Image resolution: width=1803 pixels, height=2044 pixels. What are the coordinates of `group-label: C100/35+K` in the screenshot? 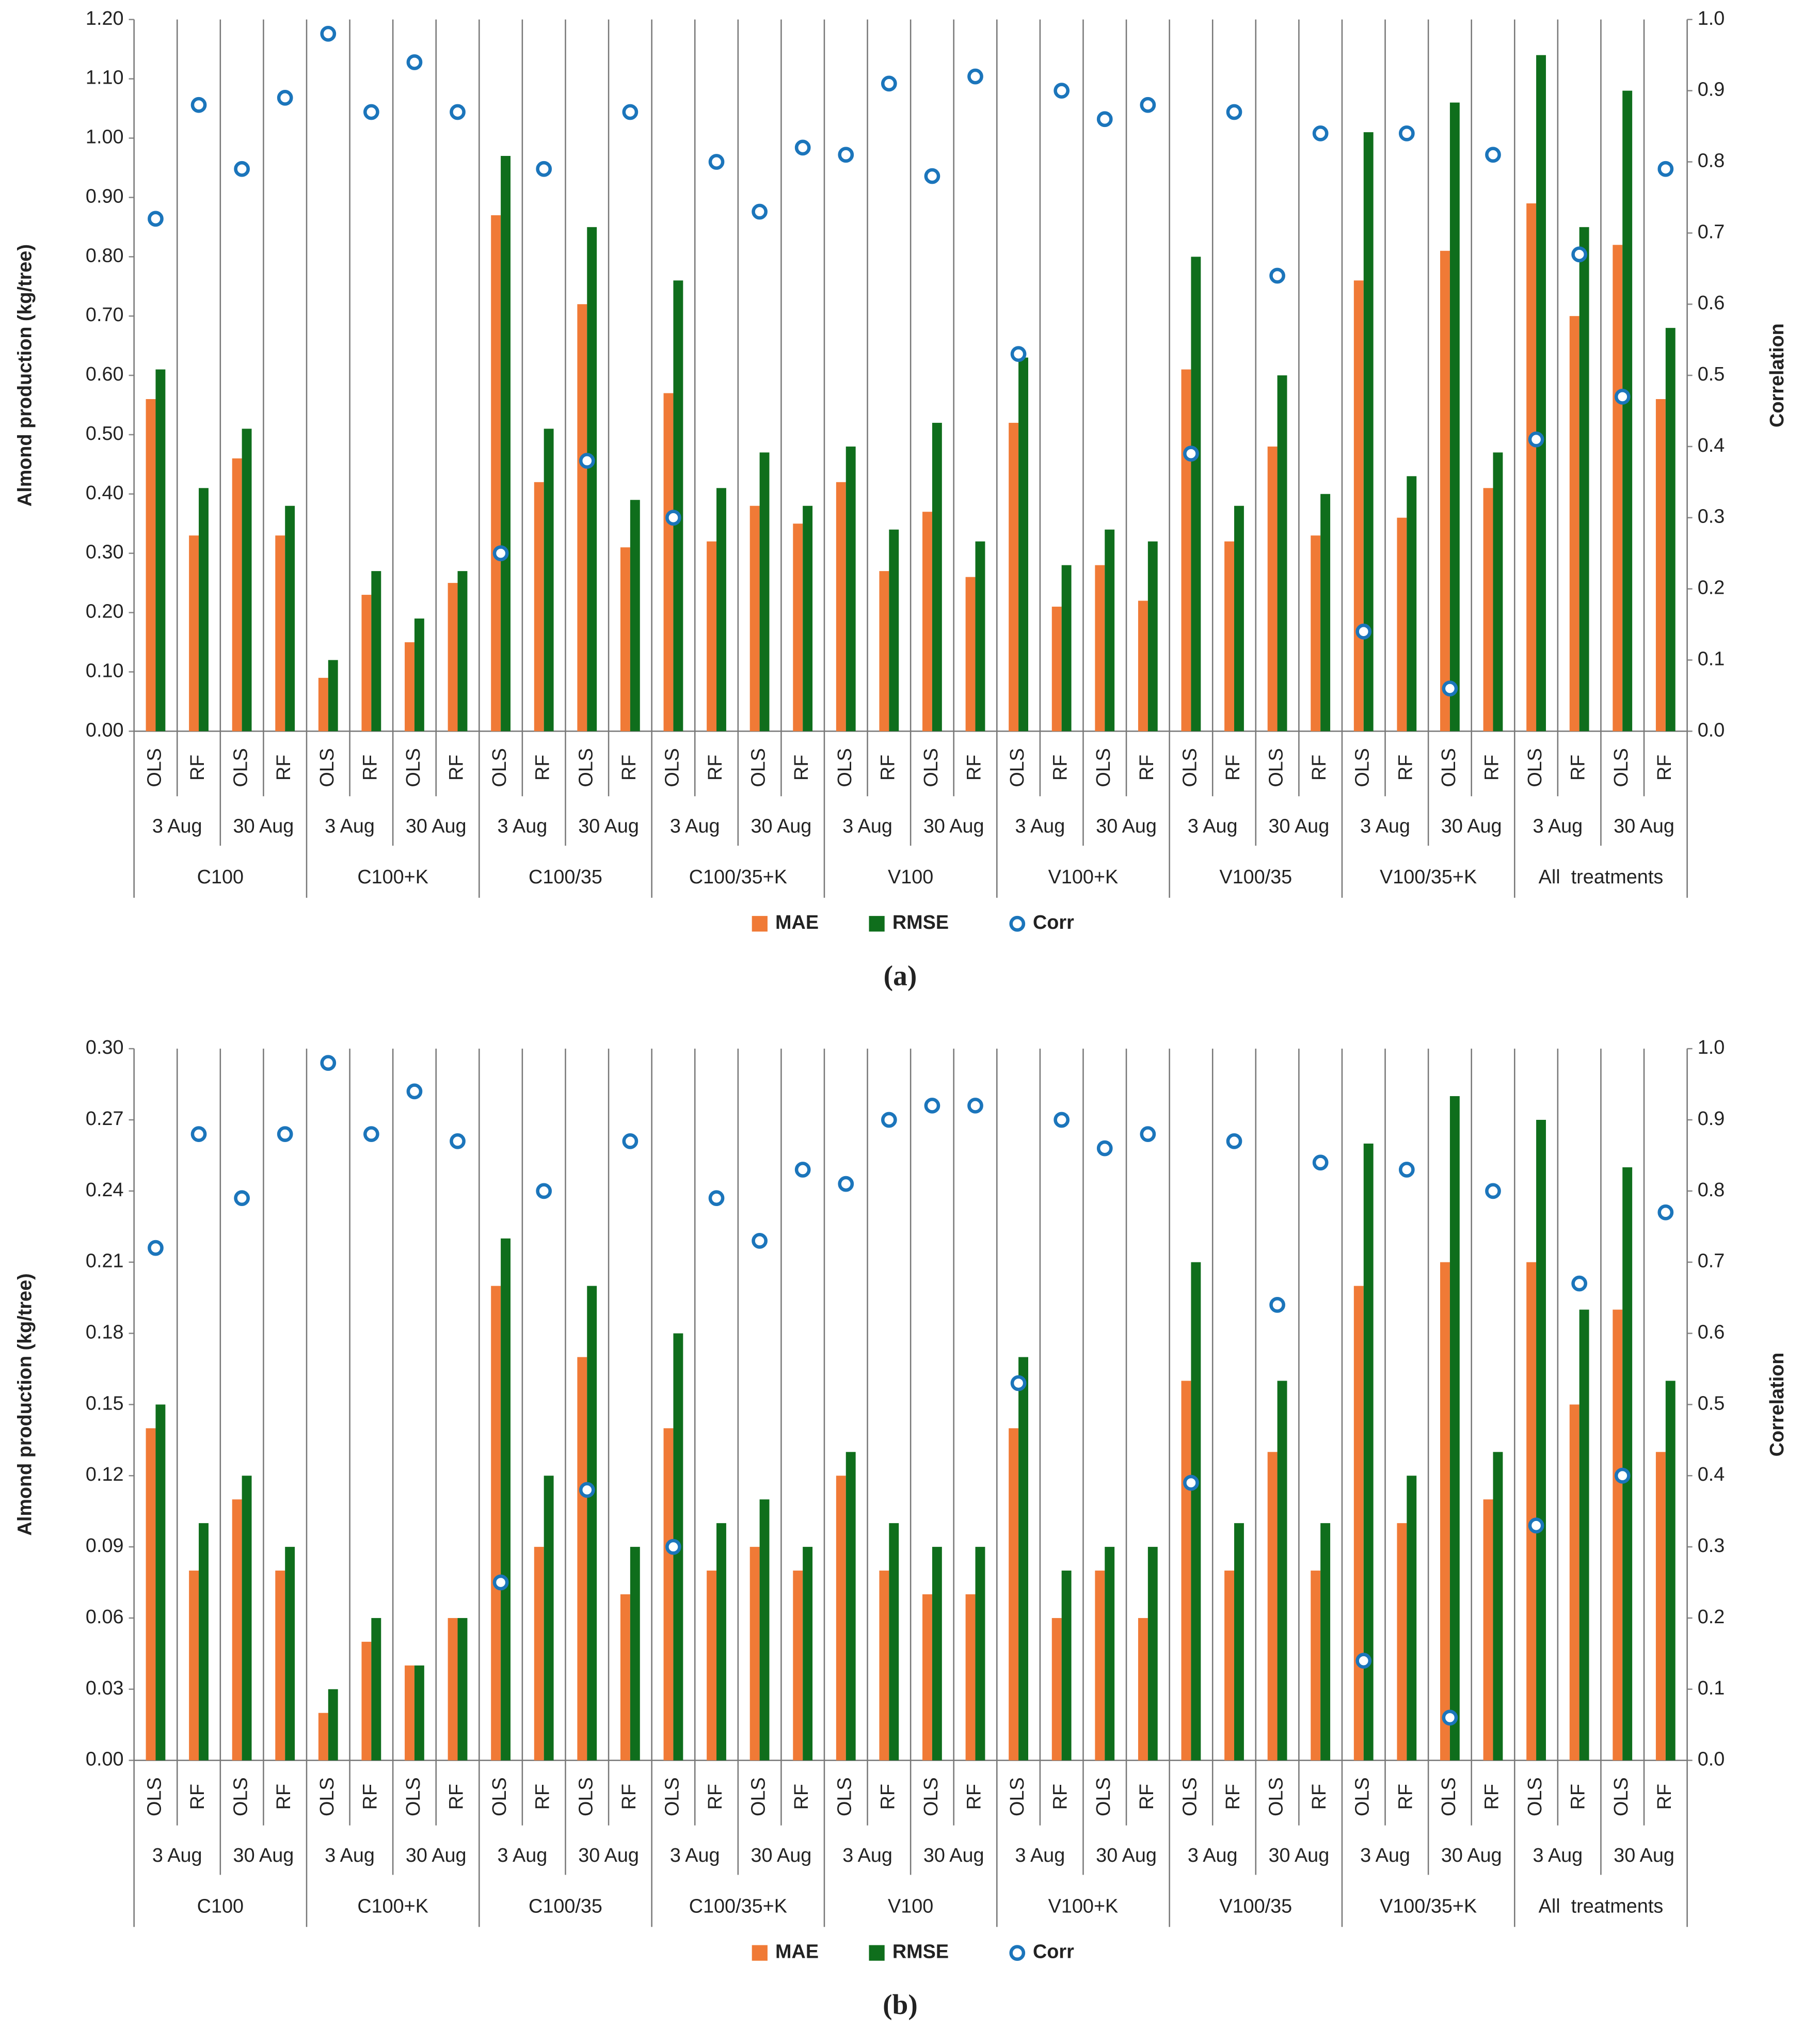 It's located at (738, 1906).